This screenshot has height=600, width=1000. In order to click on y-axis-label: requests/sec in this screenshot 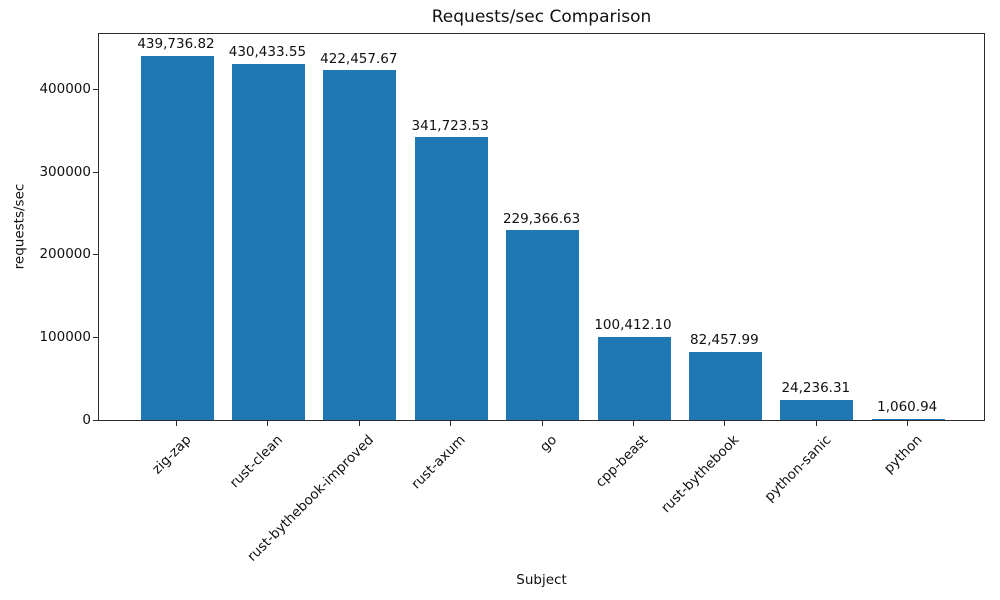, I will do `click(19, 226)`.